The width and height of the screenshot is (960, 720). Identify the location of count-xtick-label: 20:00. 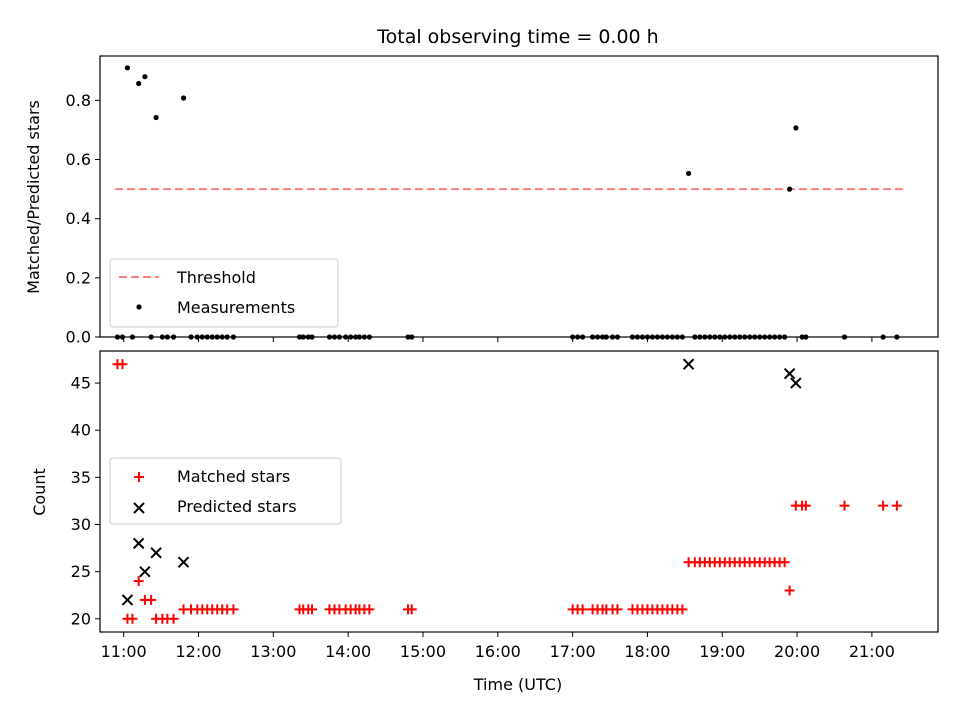
(797, 651).